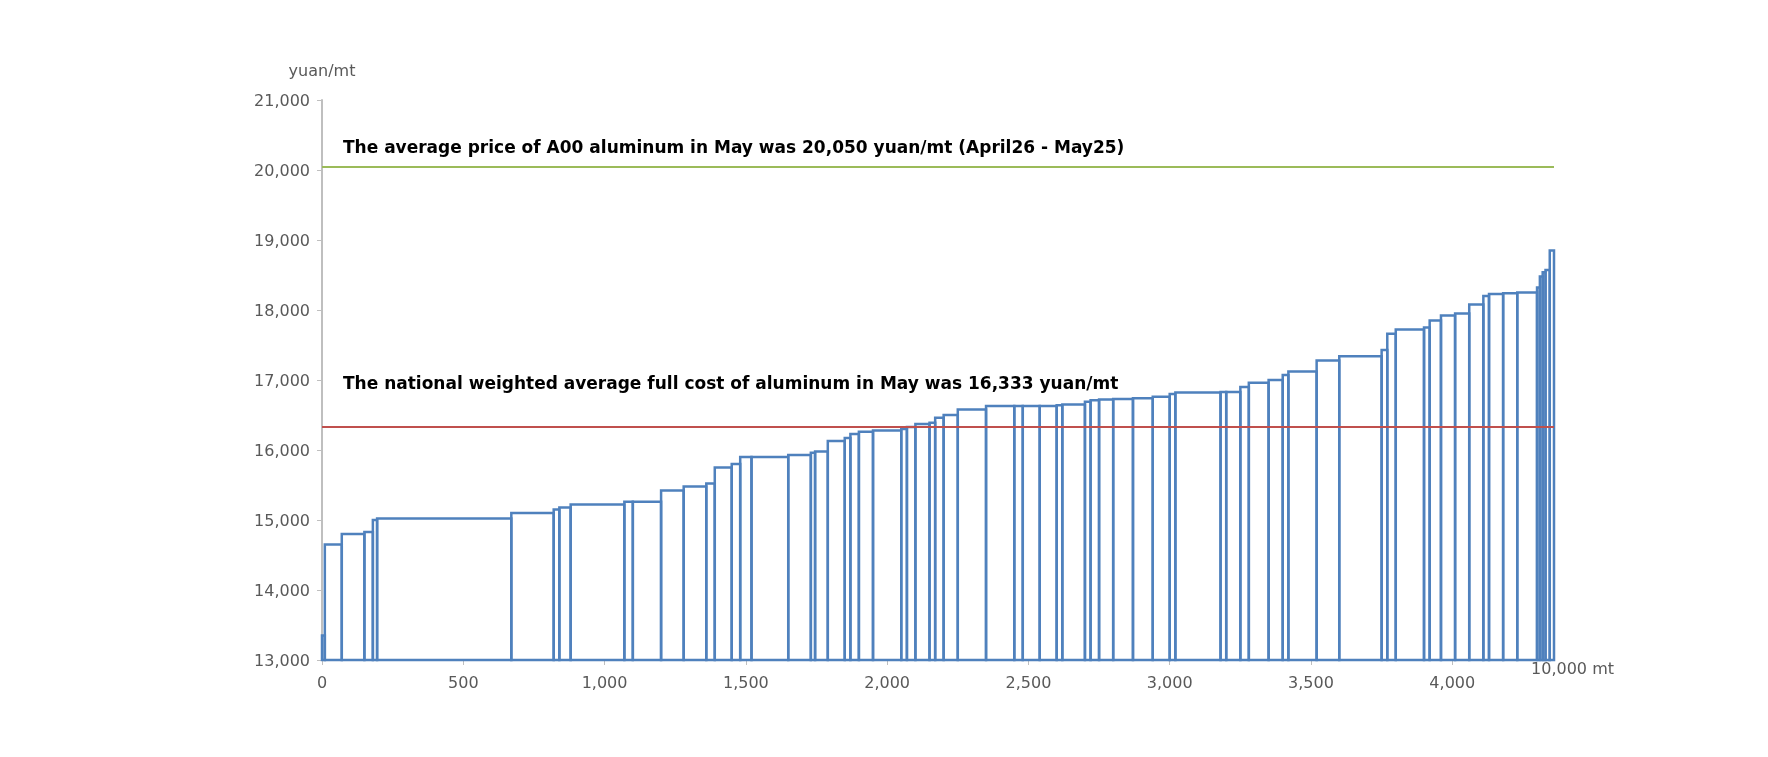  I want to click on x-tick-label: 4,000, so click(1452, 682).